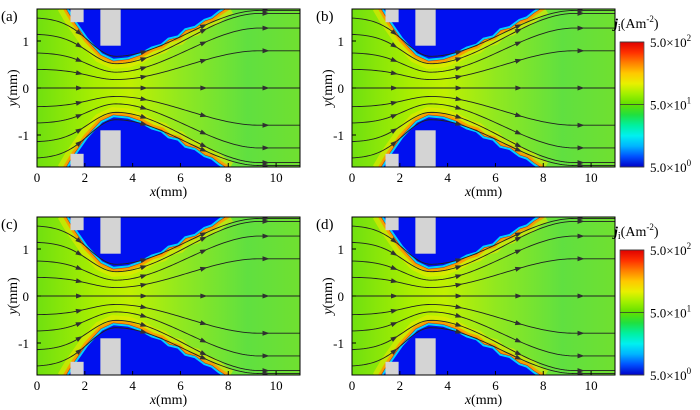 Image resolution: width=700 pixels, height=410 pixels. I want to click on x-tick-label: 4, so click(447, 177).